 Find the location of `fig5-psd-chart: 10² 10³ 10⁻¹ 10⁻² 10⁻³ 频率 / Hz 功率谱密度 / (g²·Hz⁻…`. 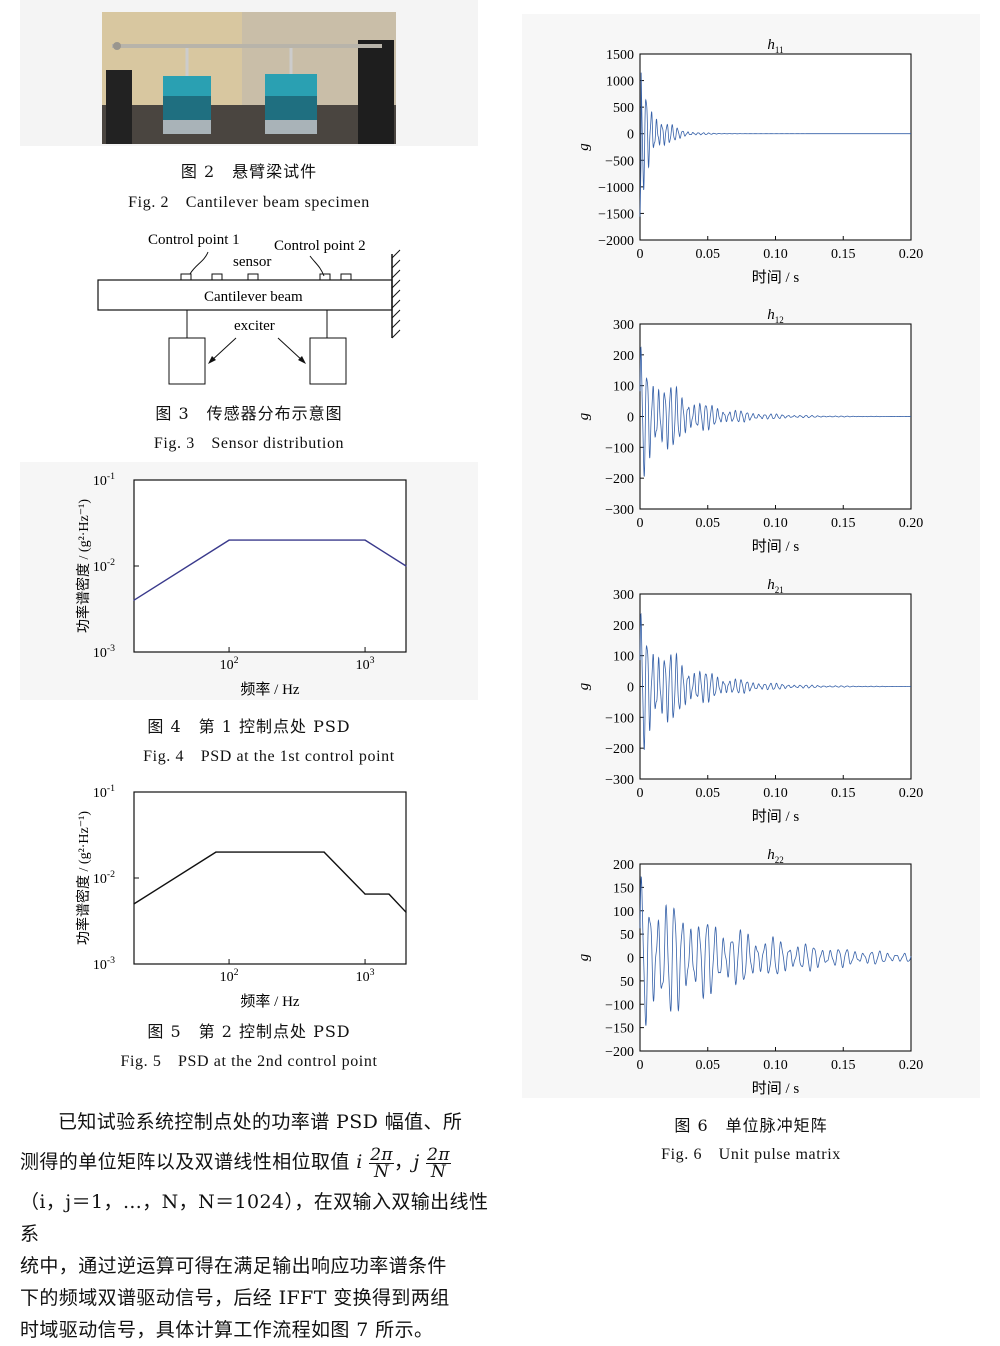

fig5-psd-chart: 10² 10³ 10⁻¹ 10⁻² 10⁻³ 频率 / Hz 功率谱密度 / (g²·Hz⁻… is located at coordinates (241, 896).